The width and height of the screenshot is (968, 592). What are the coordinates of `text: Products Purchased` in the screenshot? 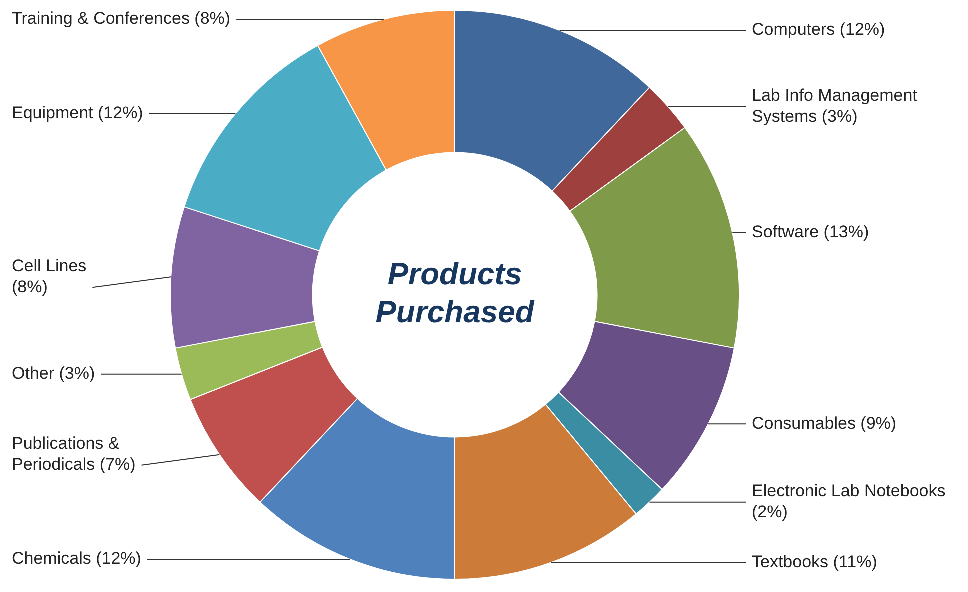 It's located at (456, 293).